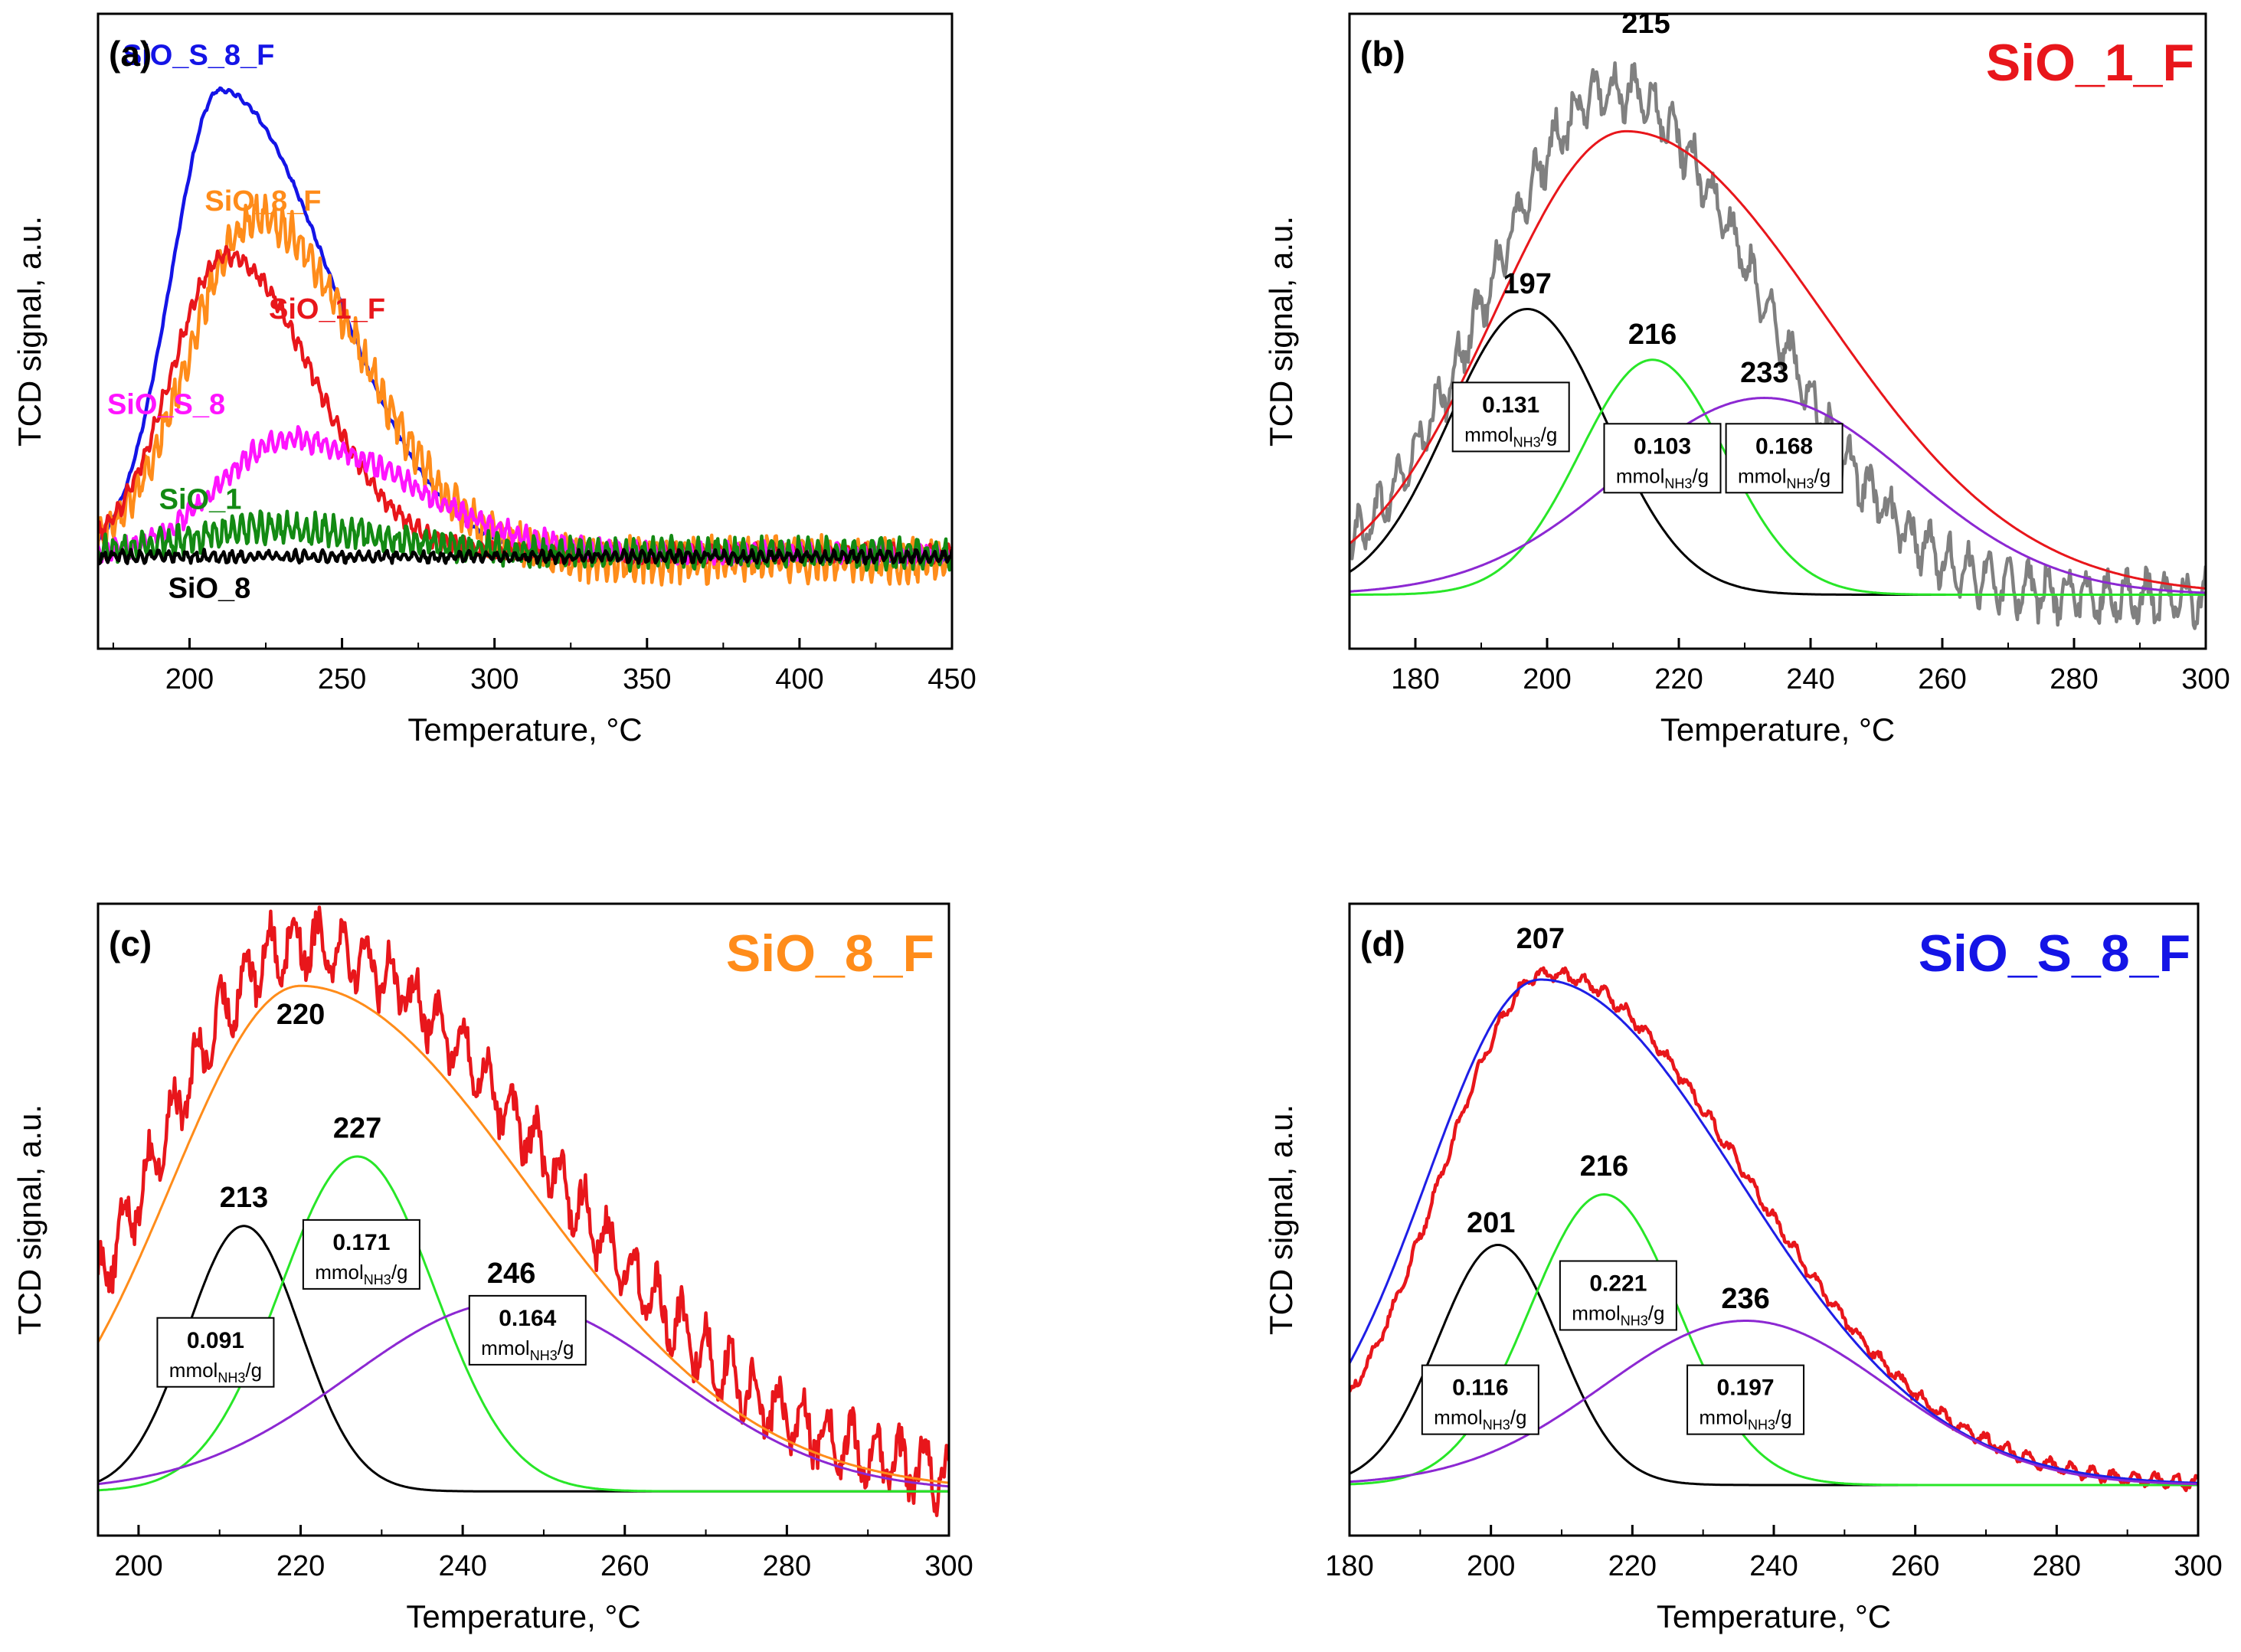 The height and width of the screenshot is (1652, 2241). What do you see at coordinates (799, 679) in the screenshot?
I see `x-tick-label: 400` at bounding box center [799, 679].